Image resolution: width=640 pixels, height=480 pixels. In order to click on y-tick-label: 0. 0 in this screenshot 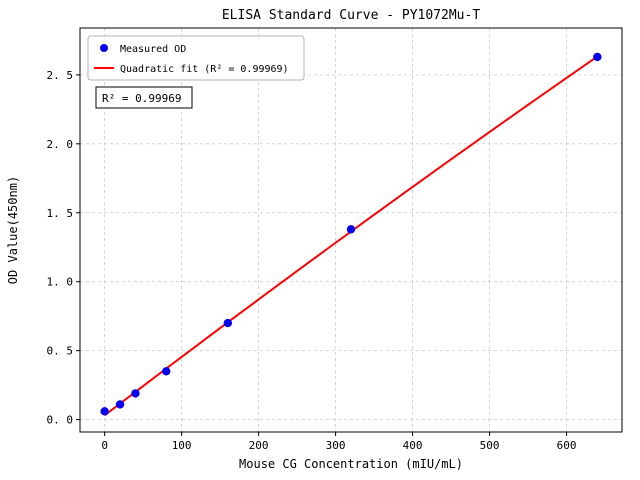, I will do `click(60, 420)`.